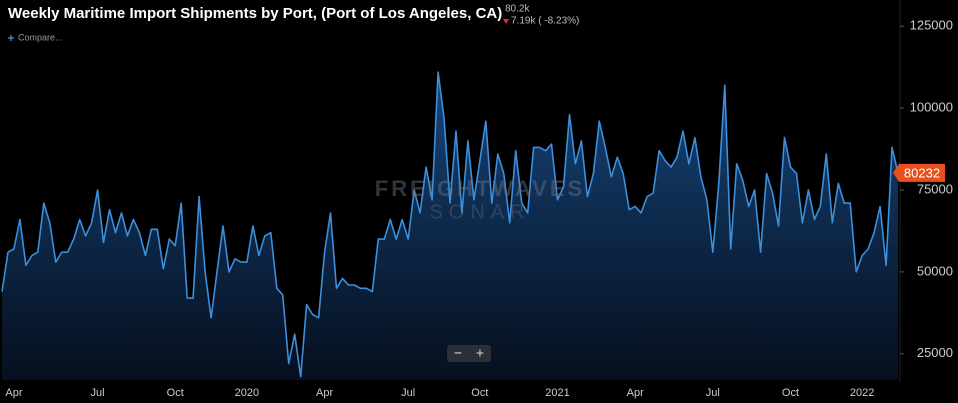 This screenshot has width=958, height=403. What do you see at coordinates (935, 270) in the screenshot?
I see `y-tick-label: 50000` at bounding box center [935, 270].